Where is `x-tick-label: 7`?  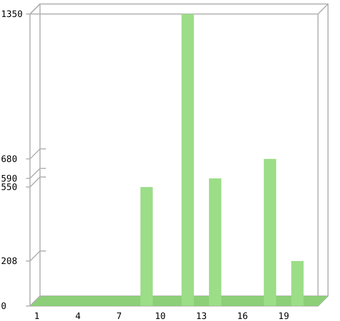
x-tick-label: 7 is located at coordinates (119, 316).